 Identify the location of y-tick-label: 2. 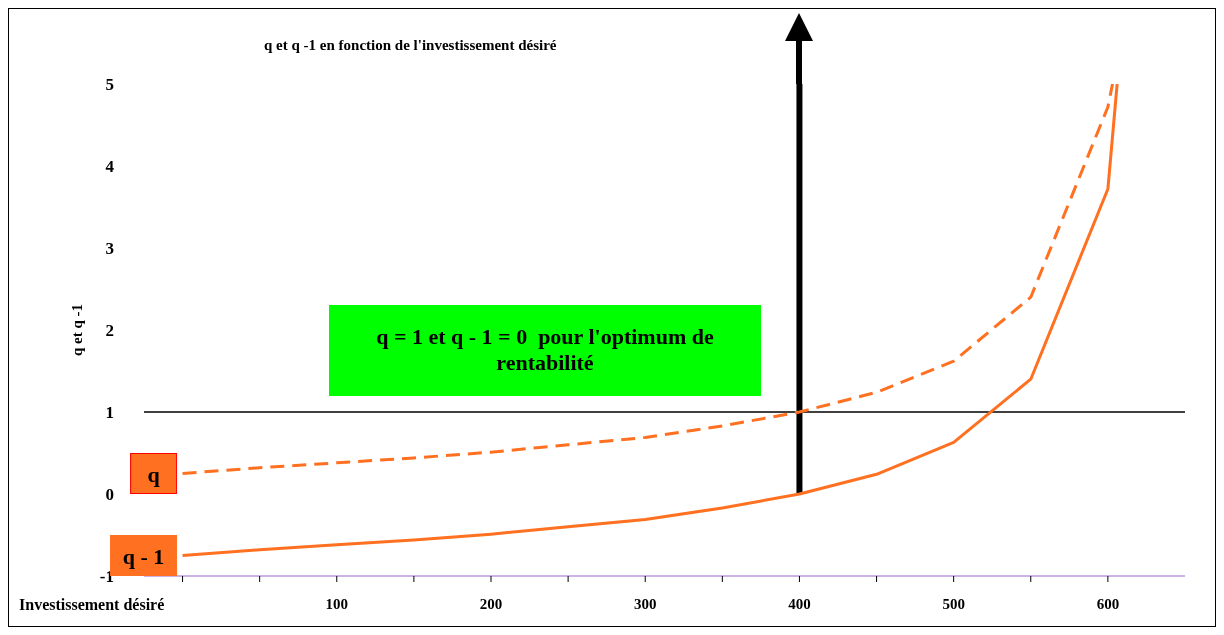
(109, 331).